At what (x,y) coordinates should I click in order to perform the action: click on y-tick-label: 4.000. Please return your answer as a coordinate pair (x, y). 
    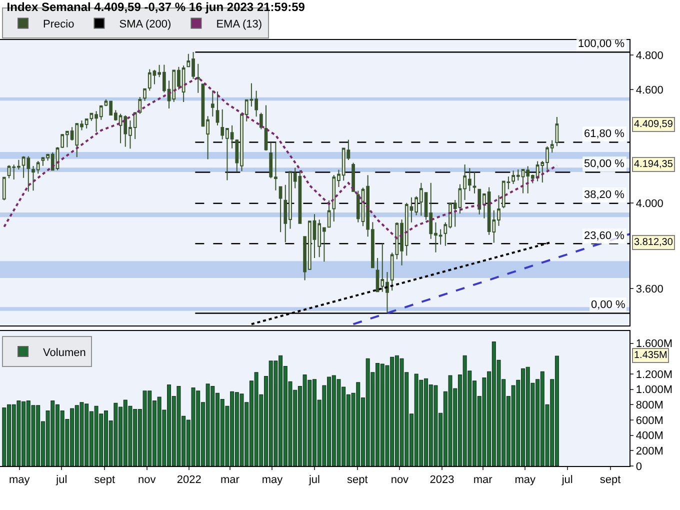
    Looking at the image, I should click on (650, 204).